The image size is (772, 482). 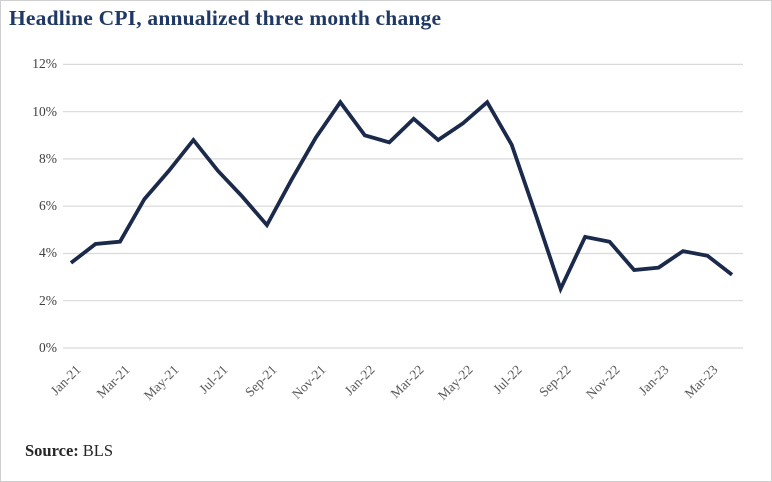 What do you see at coordinates (48, 300) in the screenshot?
I see `y-axis-tick-label: 2%` at bounding box center [48, 300].